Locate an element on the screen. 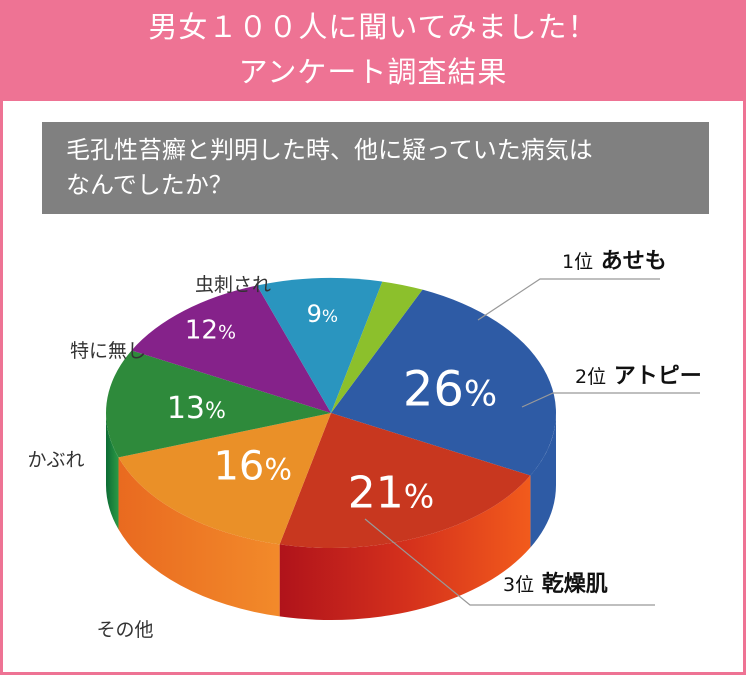  data-label-アトピー: 21% is located at coordinates (391, 492).